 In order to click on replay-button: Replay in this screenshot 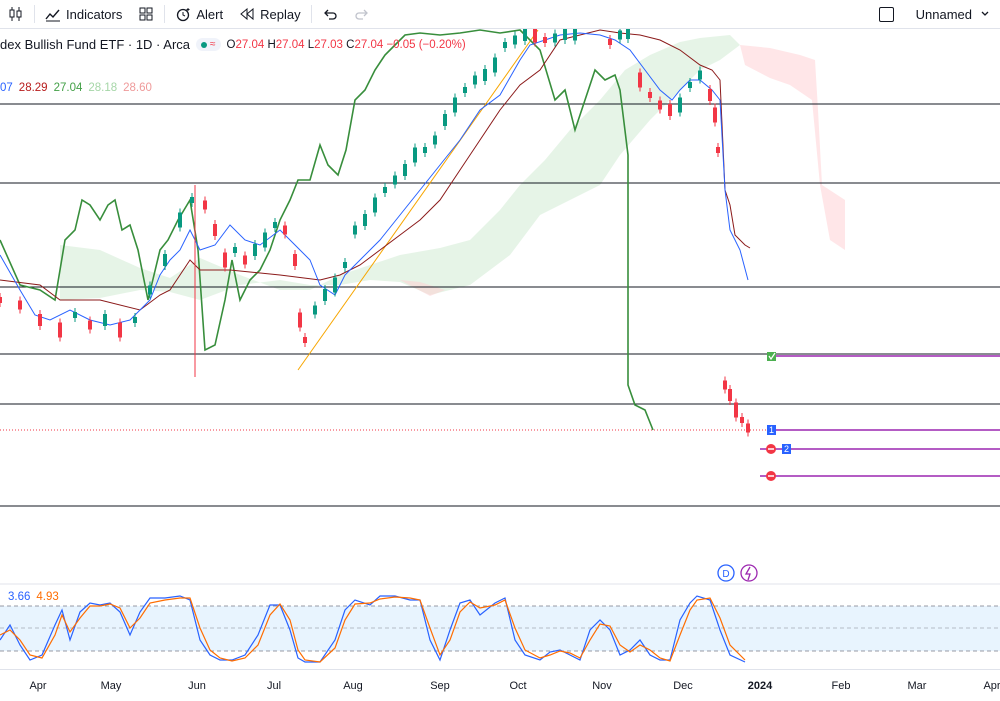, I will do `click(269, 14)`.